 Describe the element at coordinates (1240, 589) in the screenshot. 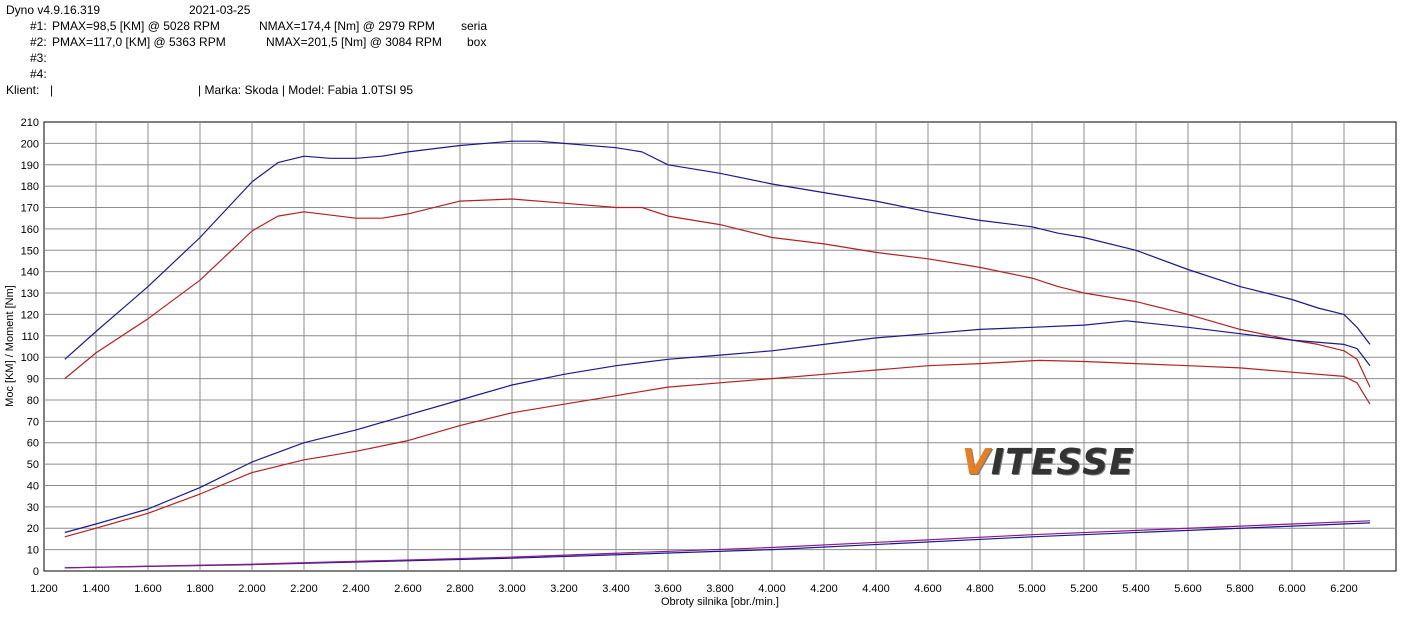

I see `x-tick-label: 5.800` at that location.